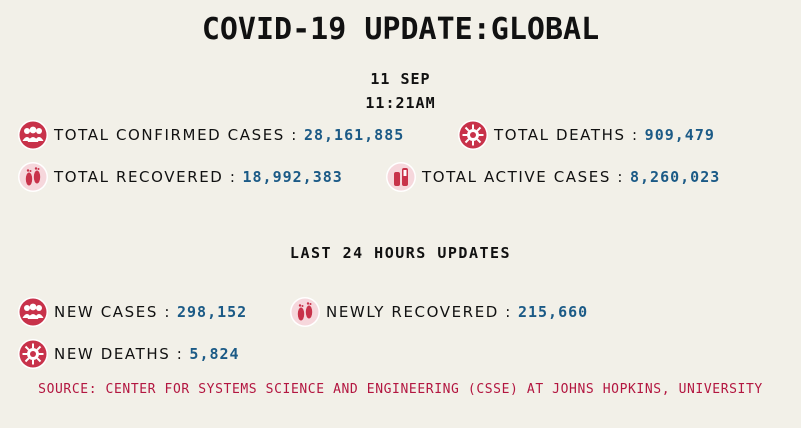  Describe the element at coordinates (401, 177) in the screenshot. I see `test-tubes-icon` at that location.